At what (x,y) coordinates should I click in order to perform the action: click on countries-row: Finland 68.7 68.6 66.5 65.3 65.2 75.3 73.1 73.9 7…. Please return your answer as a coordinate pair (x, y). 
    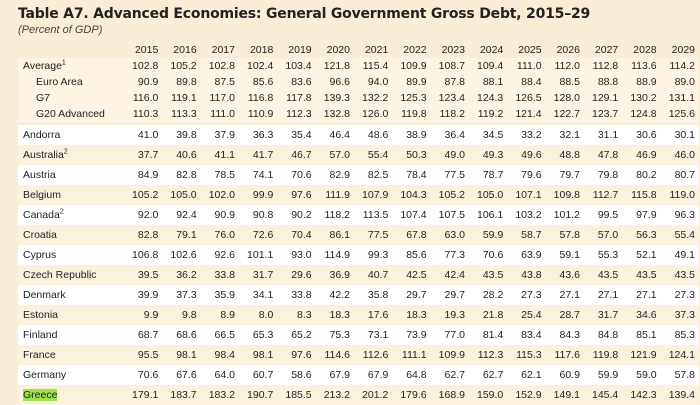
    Looking at the image, I should click on (358, 335).